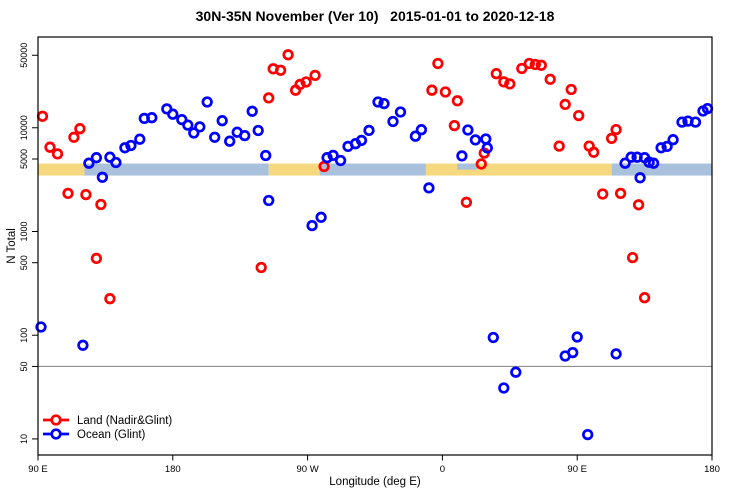  I want to click on y-tick-label: 10000, so click(24, 127).